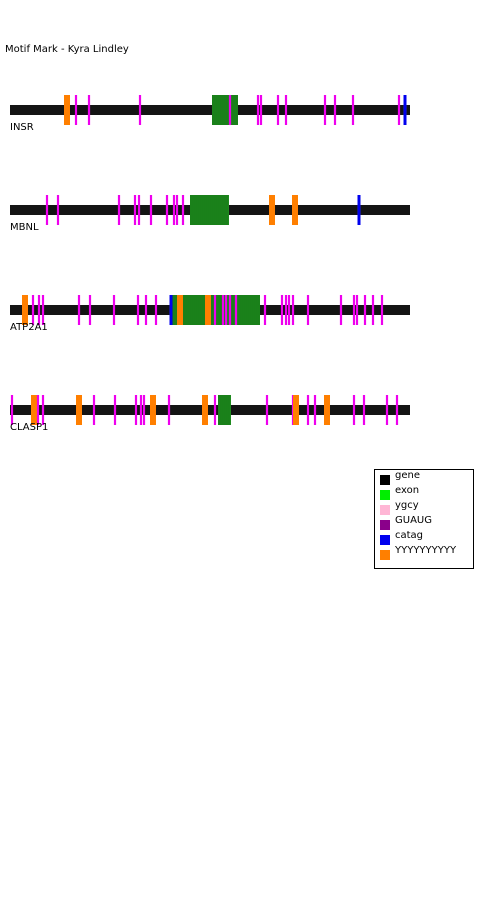 This screenshot has width=500, height=900. What do you see at coordinates (409, 535) in the screenshot?
I see `legend-label: catag` at bounding box center [409, 535].